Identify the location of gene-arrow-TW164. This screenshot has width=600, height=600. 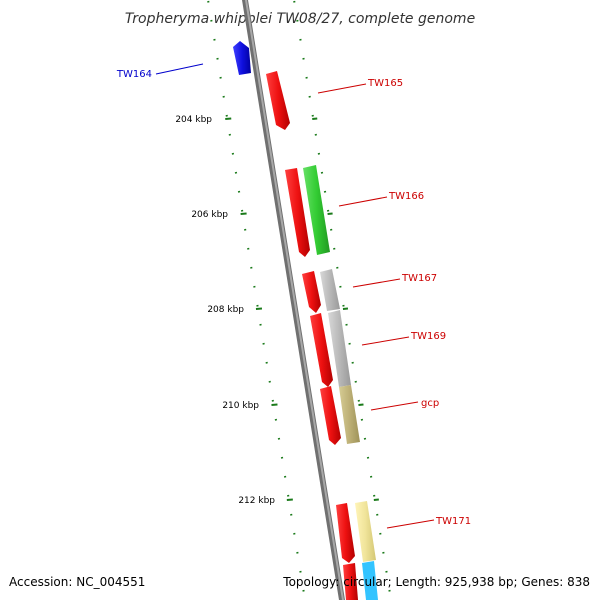
(242, 58).